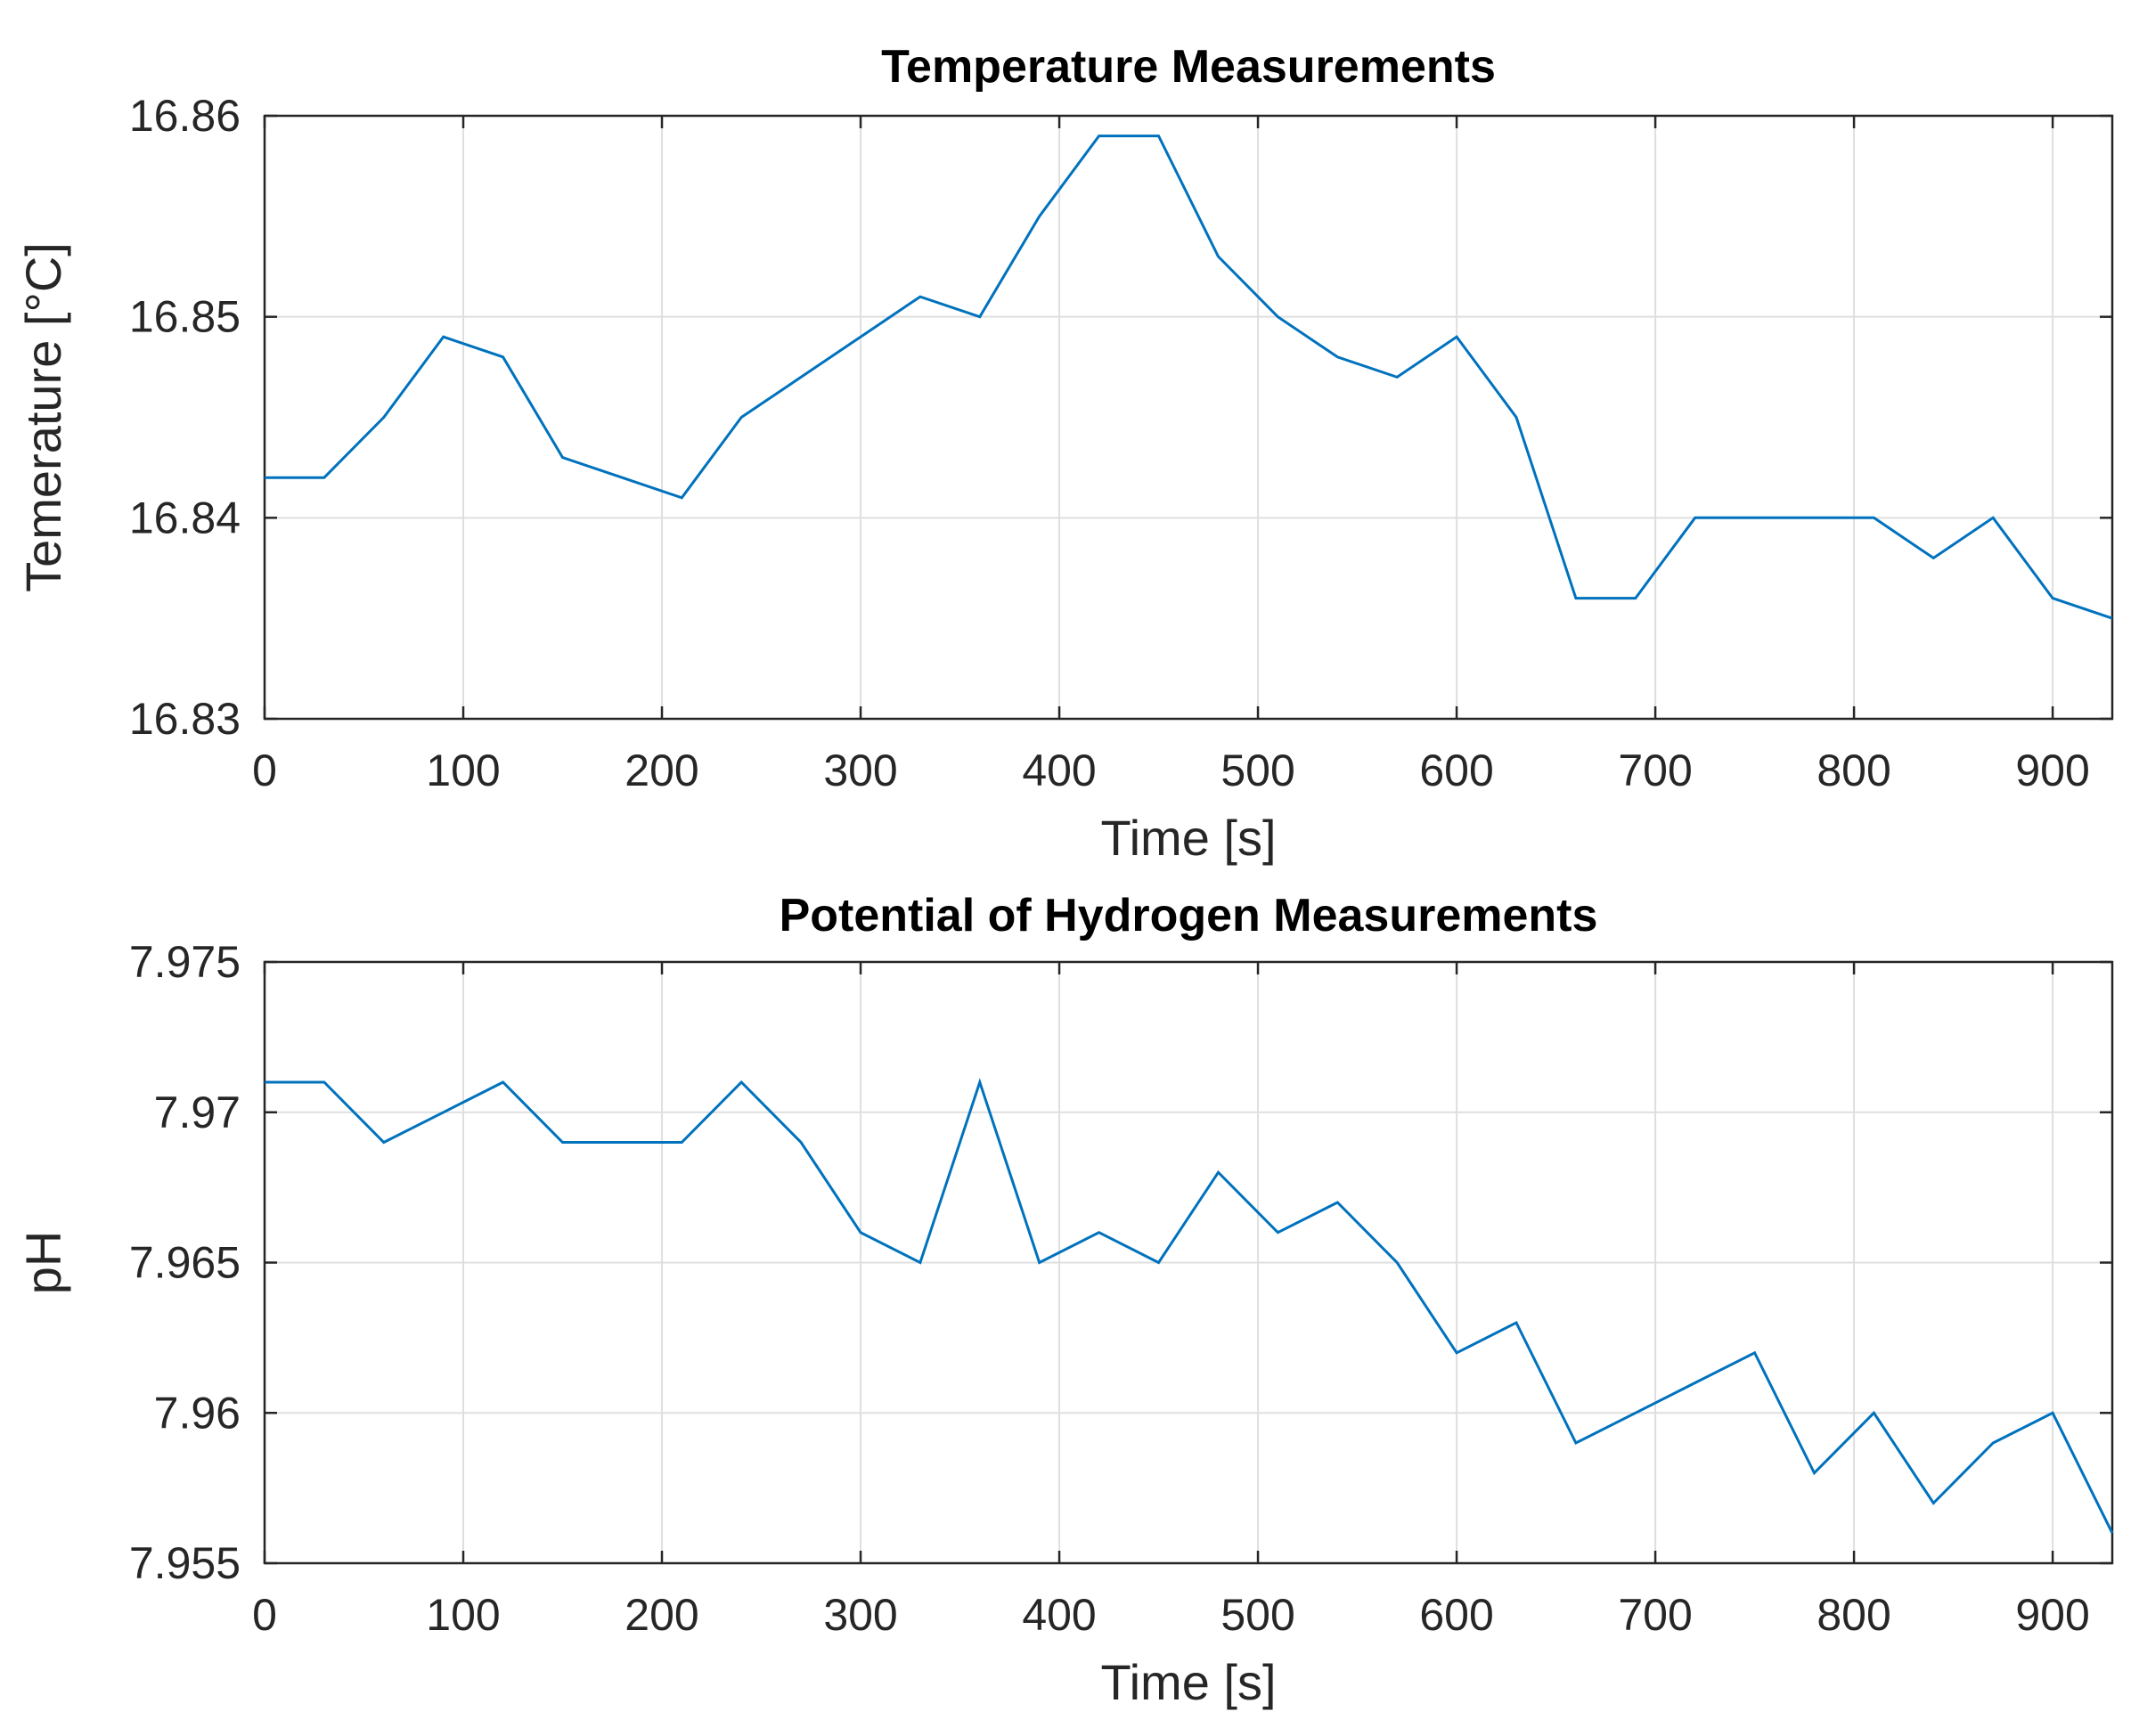 This screenshot has height=1736, width=2139. What do you see at coordinates (1189, 916) in the screenshot?
I see `chart-title: Potential of Hydrogen Measurements` at bounding box center [1189, 916].